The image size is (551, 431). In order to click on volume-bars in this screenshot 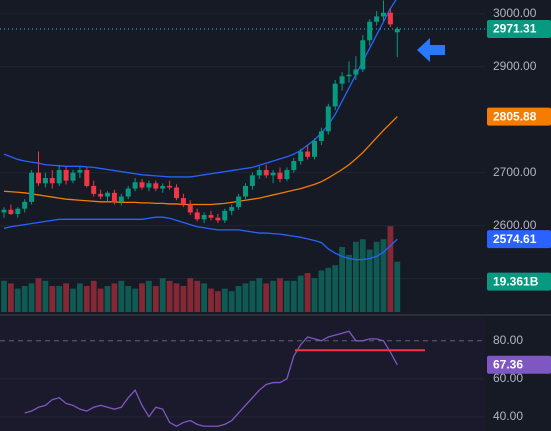, I will do `click(201, 269)`.